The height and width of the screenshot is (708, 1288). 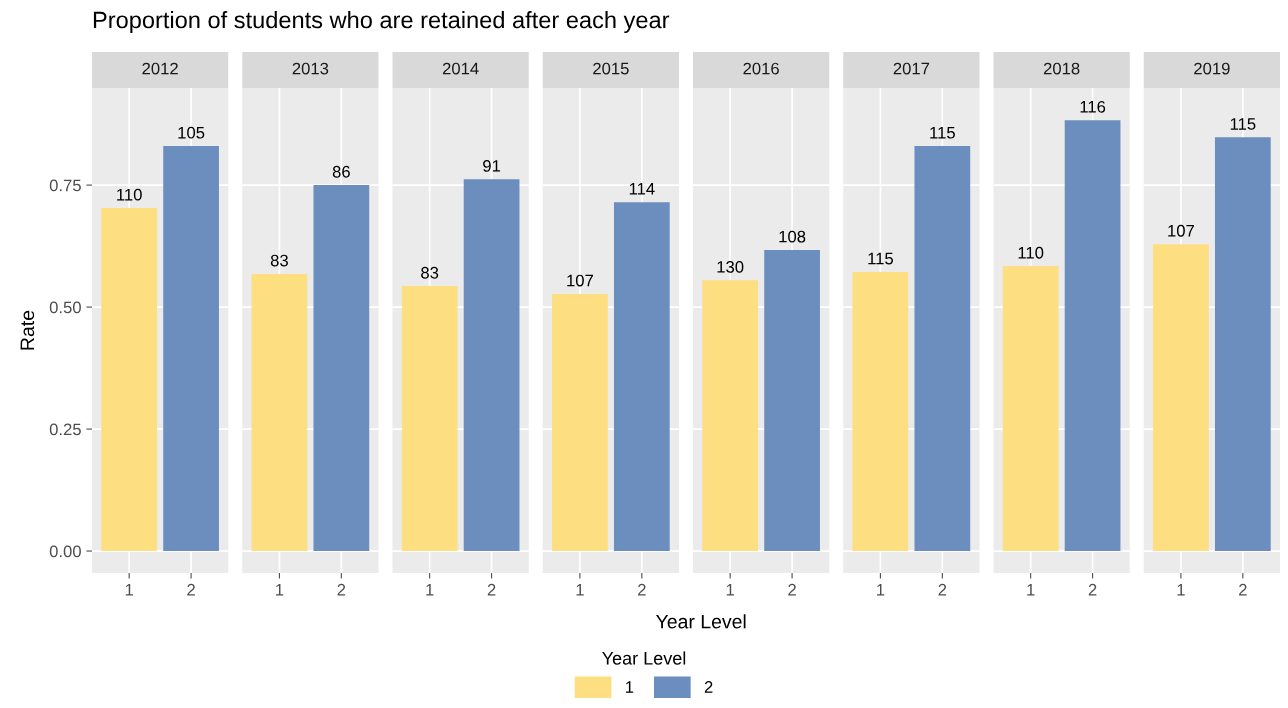 What do you see at coordinates (492, 165) in the screenshot?
I see `annotation: 91` at bounding box center [492, 165].